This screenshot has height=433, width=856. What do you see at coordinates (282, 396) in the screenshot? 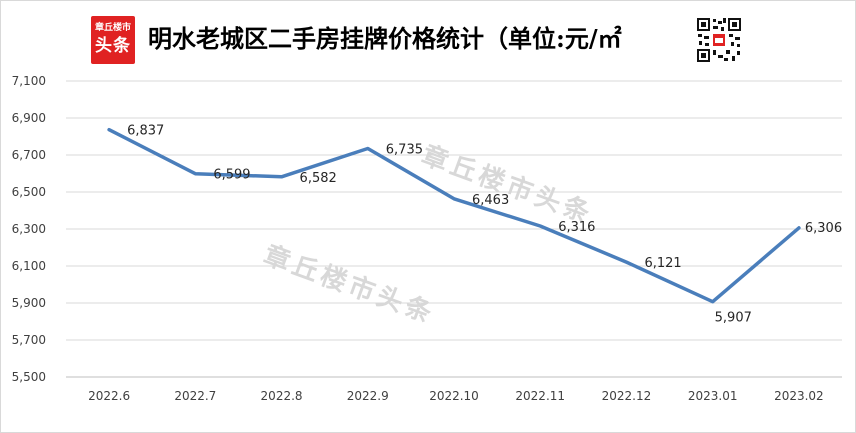
I see `x-tick-label: 2022.8` at bounding box center [282, 396].